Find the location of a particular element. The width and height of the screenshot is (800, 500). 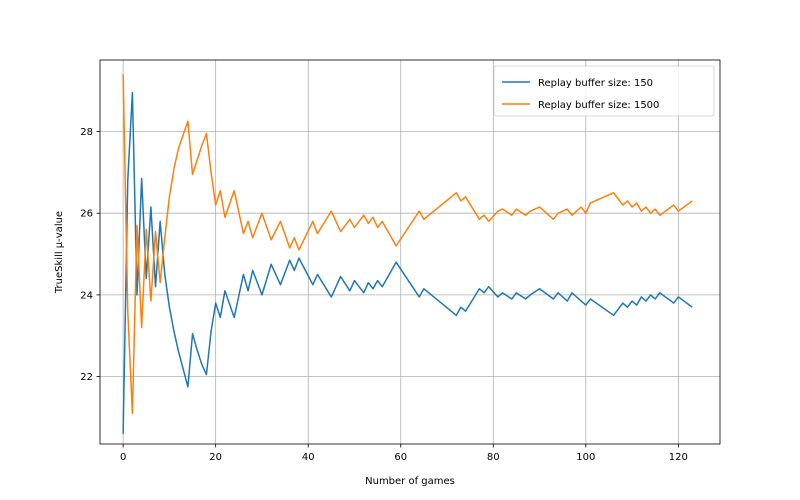

x-axis-label: Number of games is located at coordinates (410, 481).